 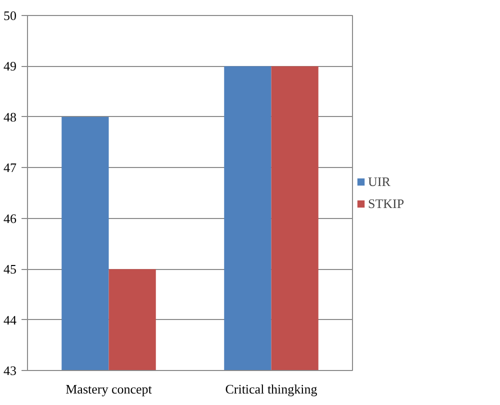 What do you see at coordinates (10, 370) in the screenshot?
I see `y-tick-label: 43` at bounding box center [10, 370].